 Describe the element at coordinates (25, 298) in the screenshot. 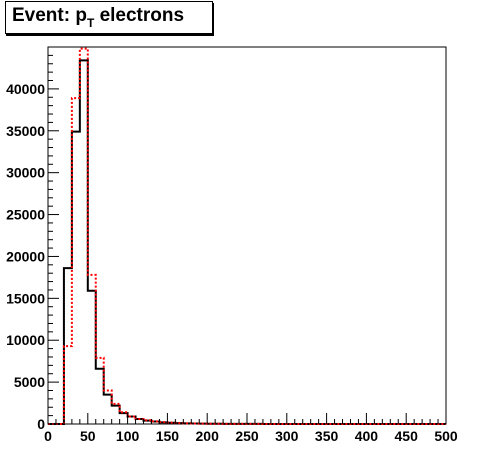

I see `y-tick-label: 15000` at that location.